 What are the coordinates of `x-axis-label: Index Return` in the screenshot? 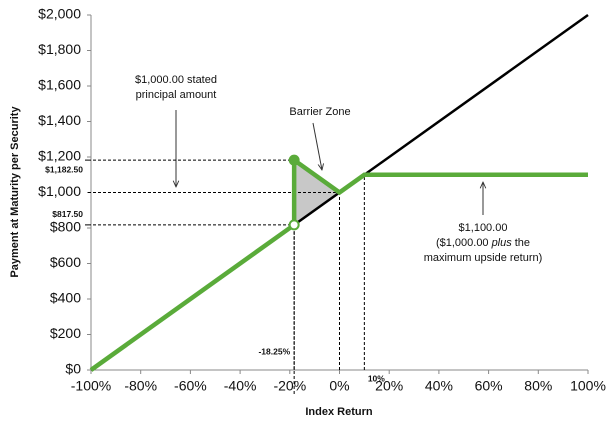 It's located at (339, 412).